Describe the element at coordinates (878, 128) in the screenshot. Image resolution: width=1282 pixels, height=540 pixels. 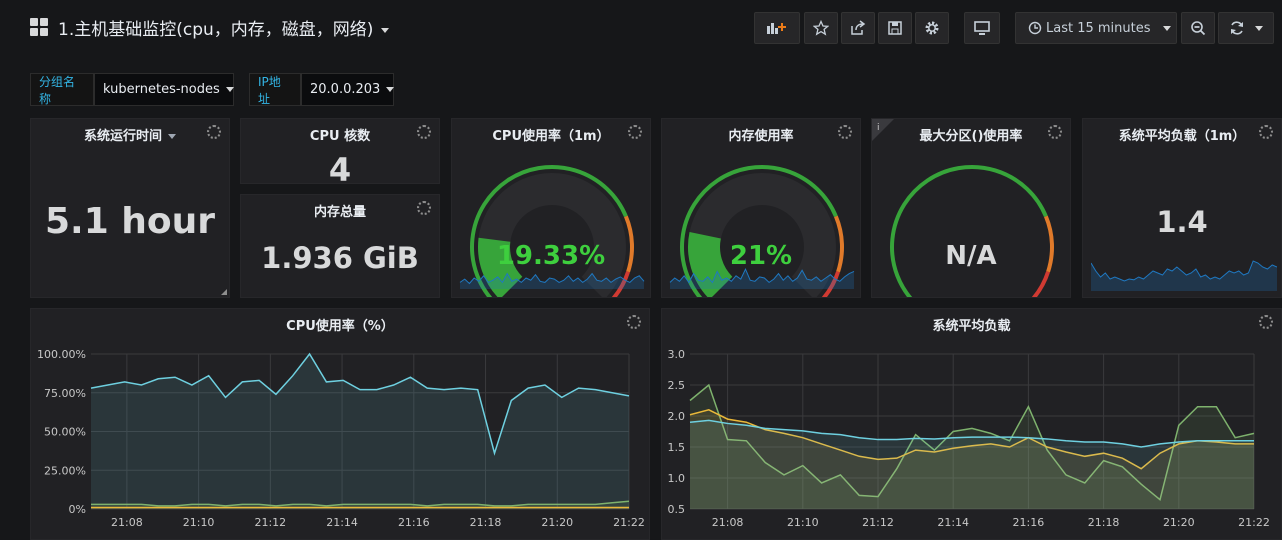
I see `svg-text: i` at that location.